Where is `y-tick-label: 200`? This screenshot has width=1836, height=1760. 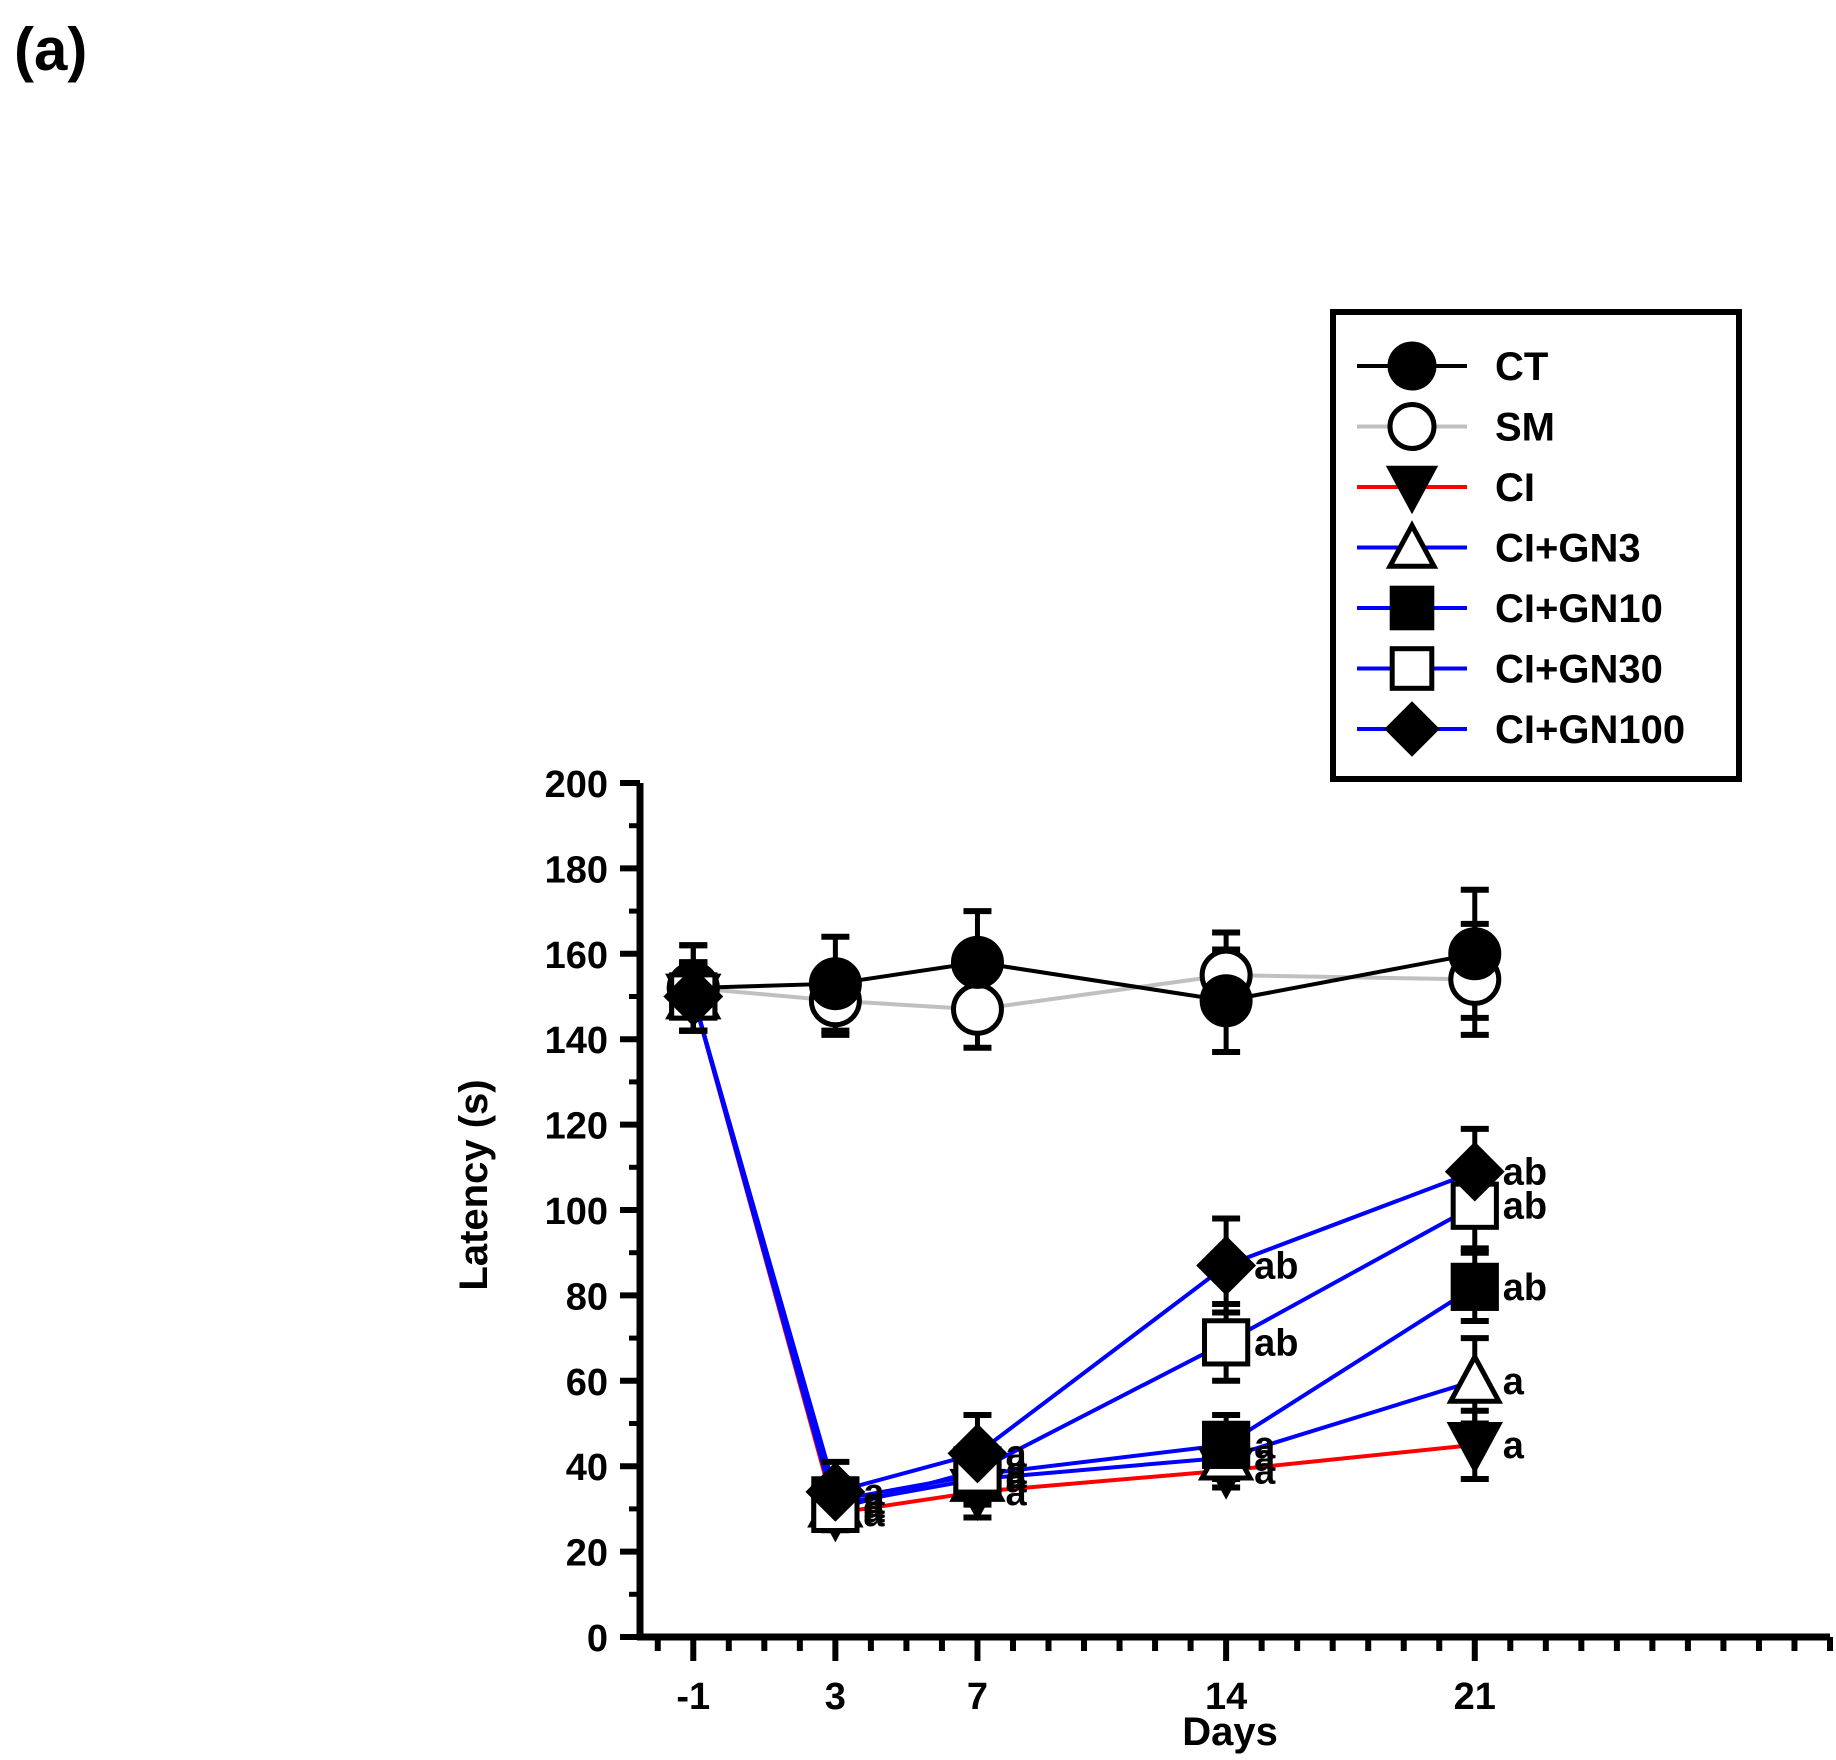
y-tick-label: 200 is located at coordinates (576, 785).